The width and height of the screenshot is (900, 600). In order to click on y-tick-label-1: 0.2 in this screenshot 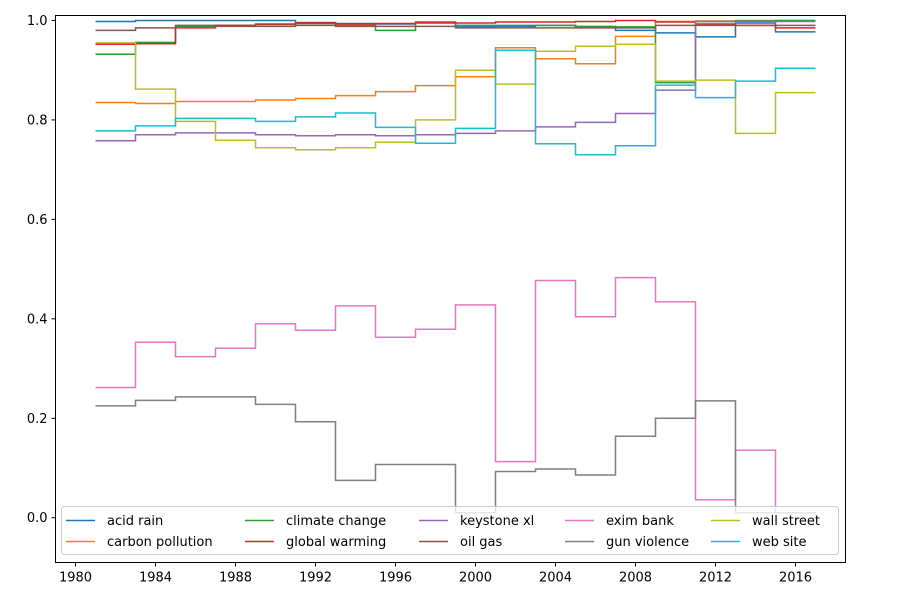, I will do `click(37, 419)`.